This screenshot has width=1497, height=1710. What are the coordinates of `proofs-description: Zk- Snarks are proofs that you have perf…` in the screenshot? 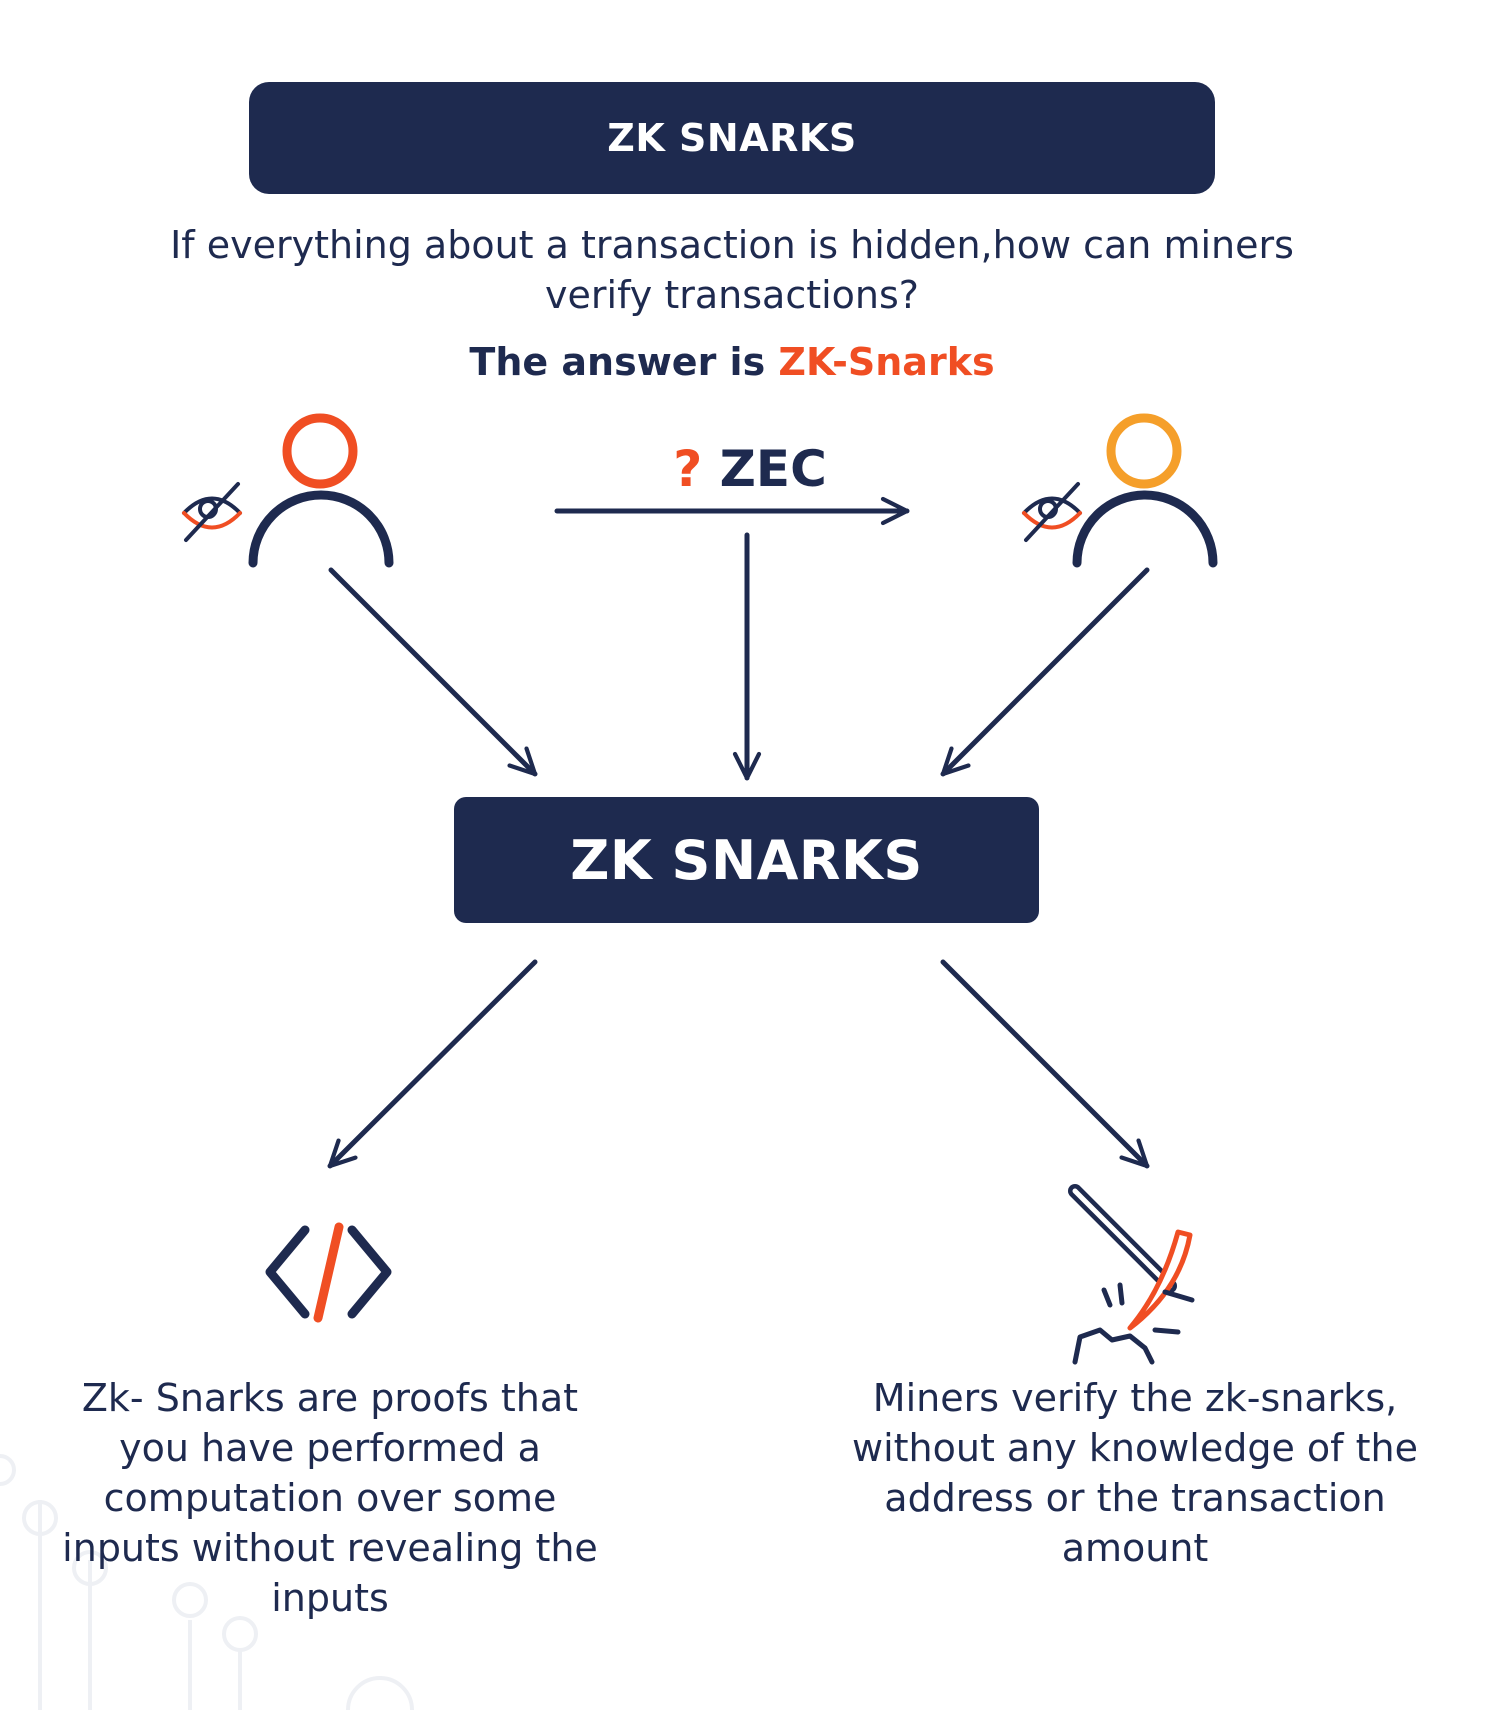 It's located at (330, 1498).